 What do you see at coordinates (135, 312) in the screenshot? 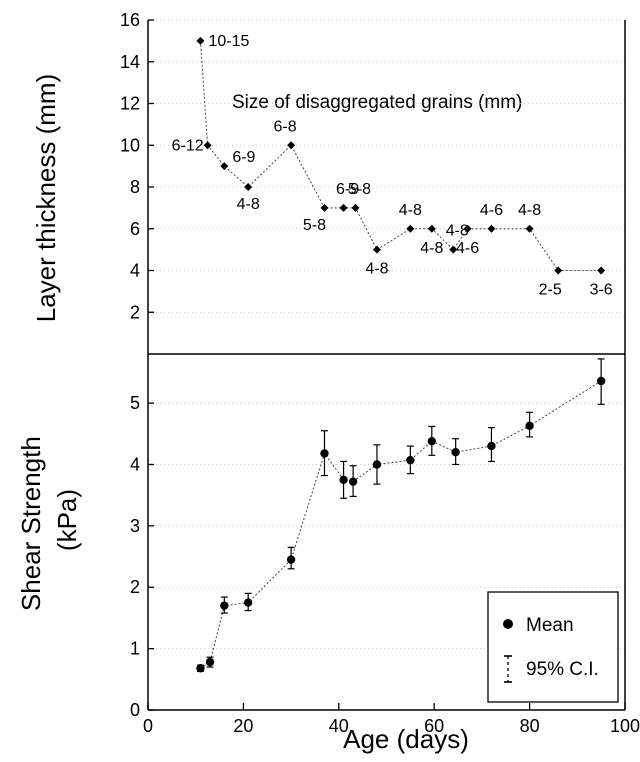
I see `thickness-y-tick-label: 2` at bounding box center [135, 312].